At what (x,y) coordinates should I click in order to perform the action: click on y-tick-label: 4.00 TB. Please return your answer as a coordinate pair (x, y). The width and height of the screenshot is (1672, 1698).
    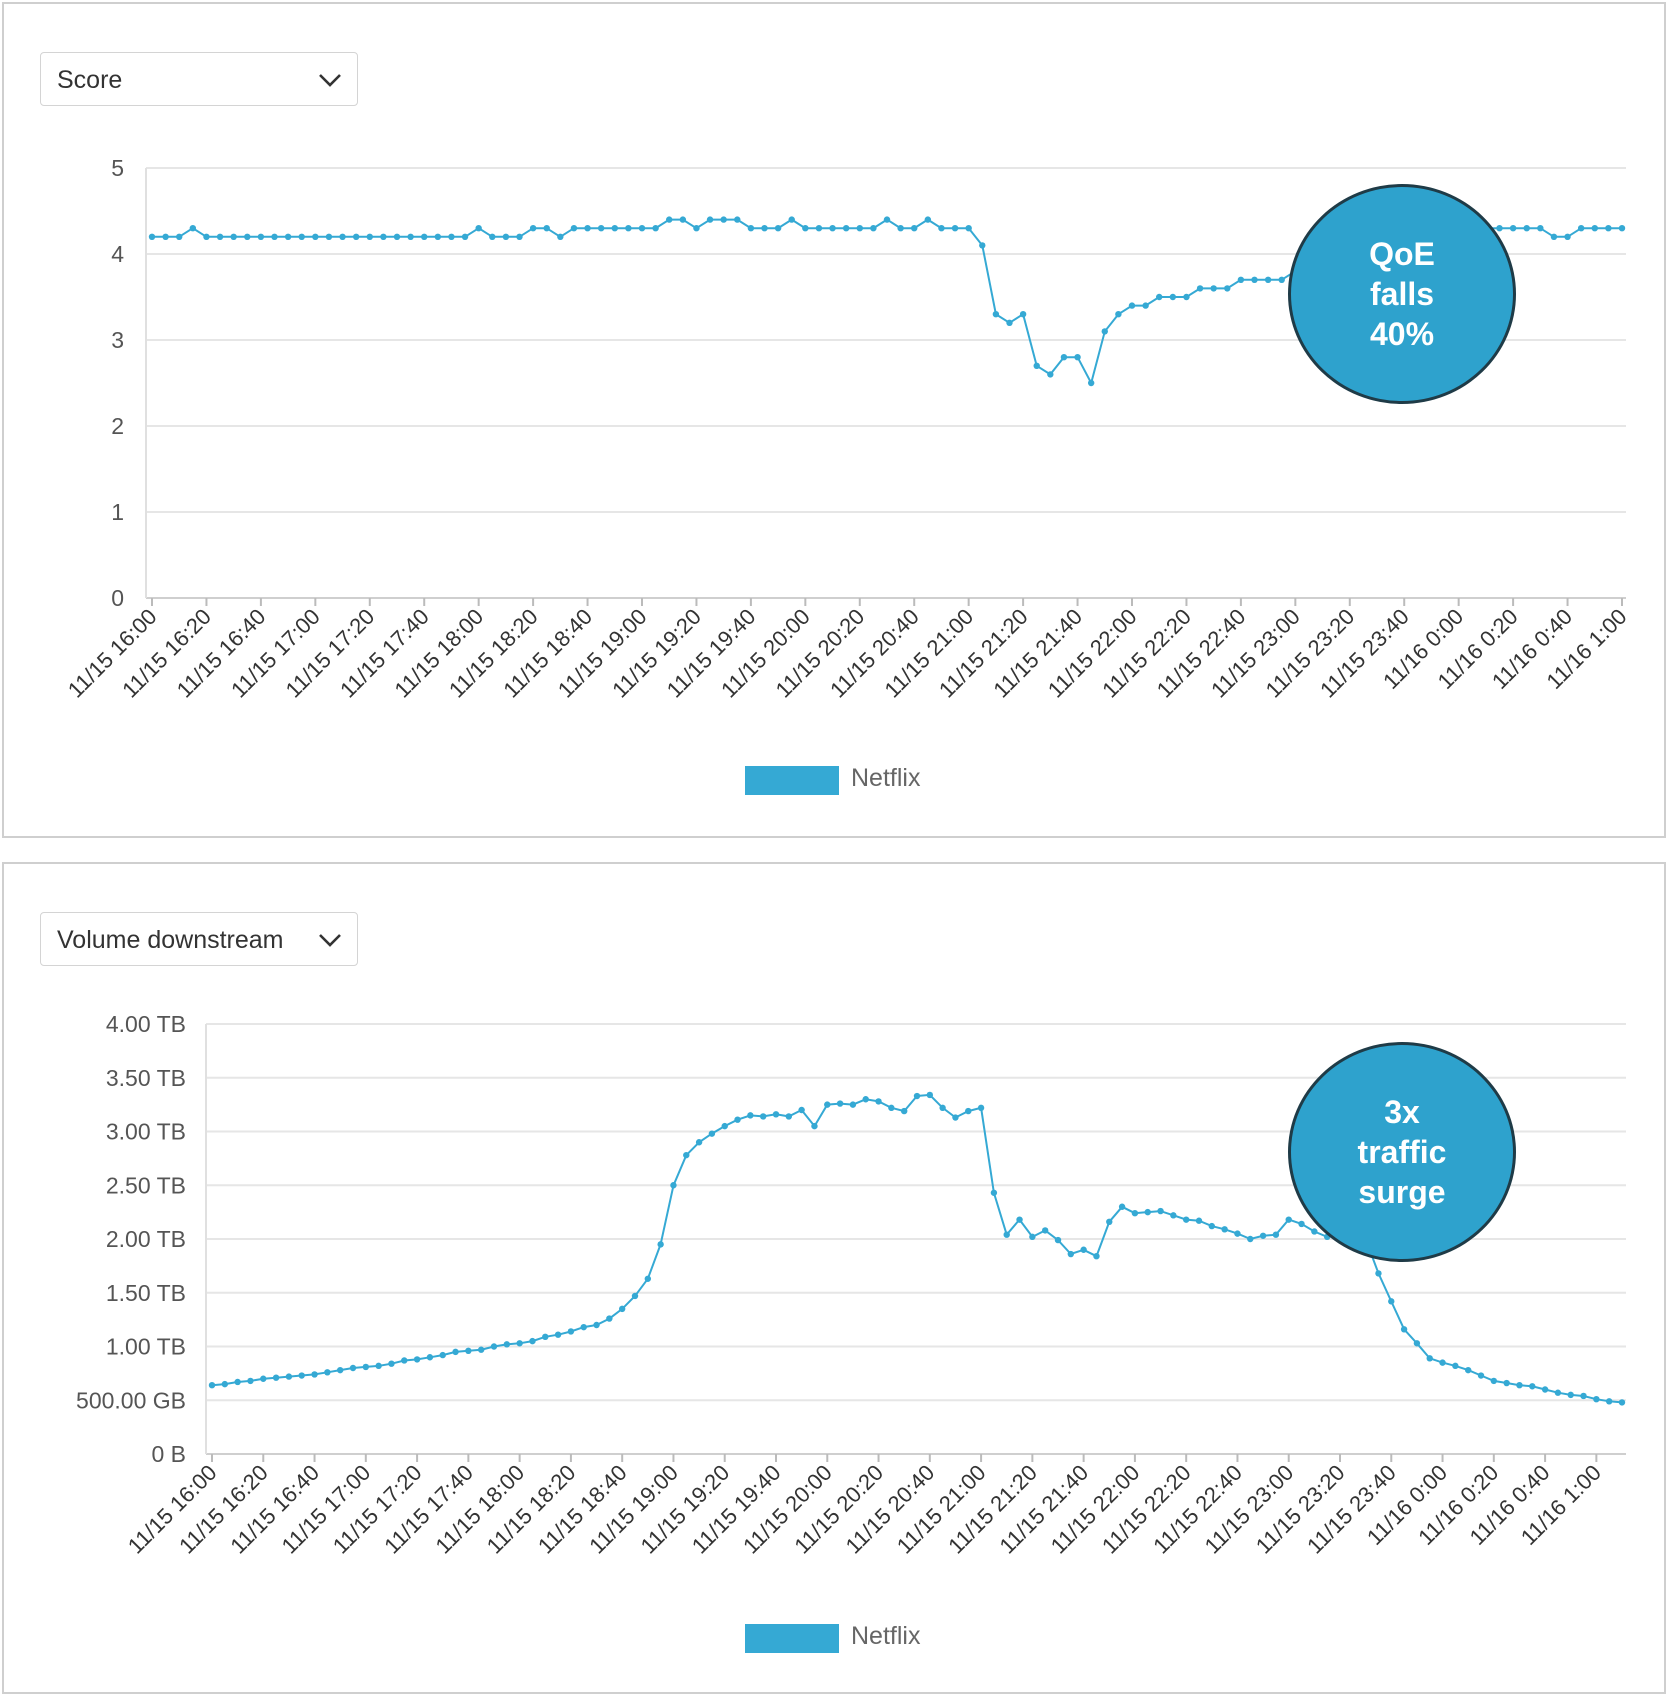
    Looking at the image, I should click on (146, 1024).